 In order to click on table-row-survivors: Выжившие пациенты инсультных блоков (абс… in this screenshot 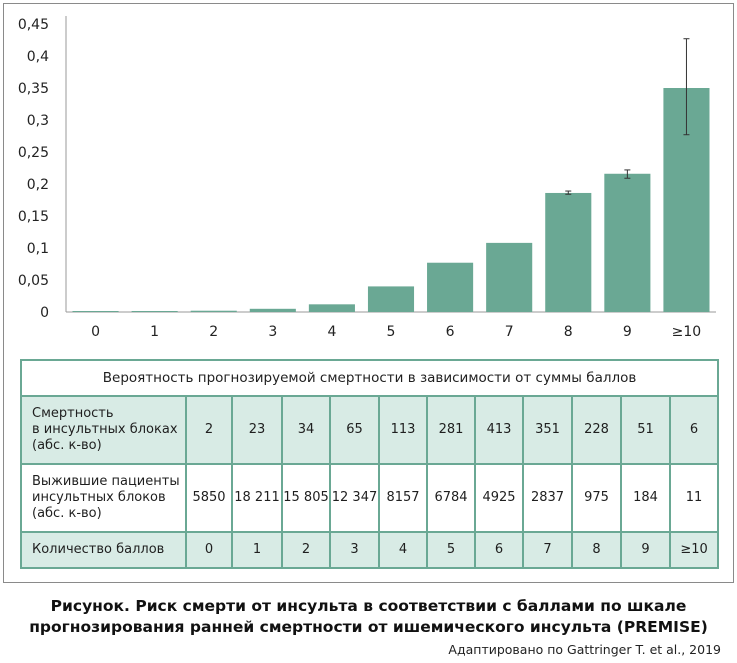, I will do `click(370, 498)`.